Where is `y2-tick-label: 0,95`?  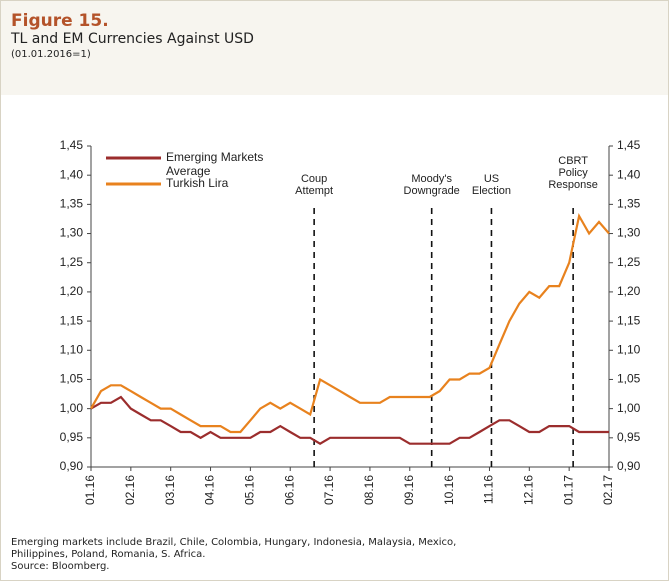 y2-tick-label: 0,95 is located at coordinates (629, 437).